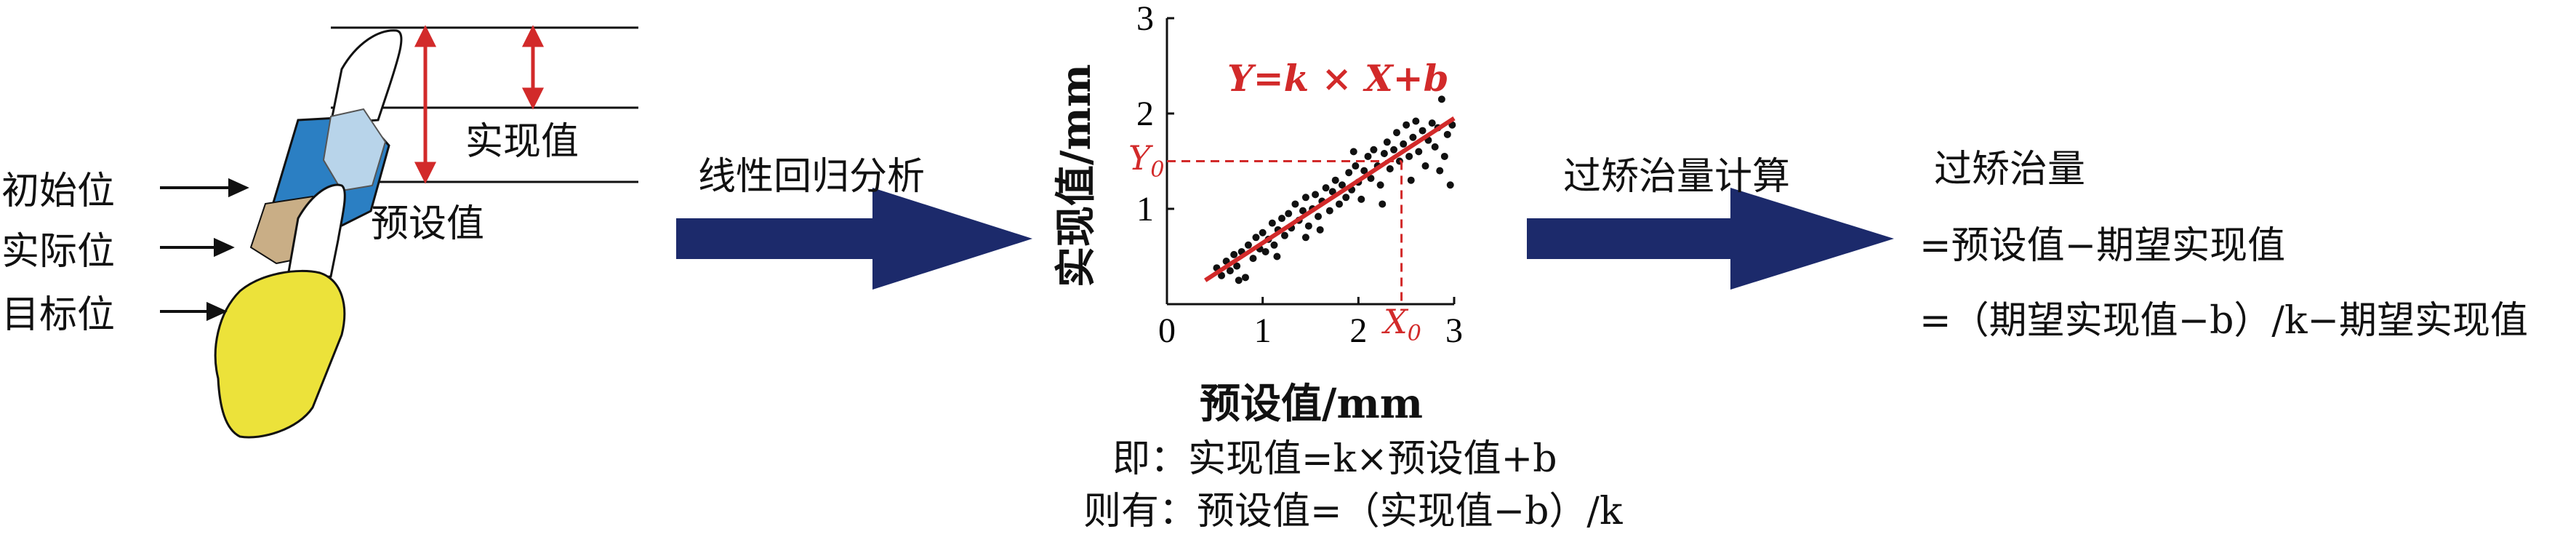 The image size is (2576, 537). I want to click on x-tick-label: 0, so click(1167, 330).